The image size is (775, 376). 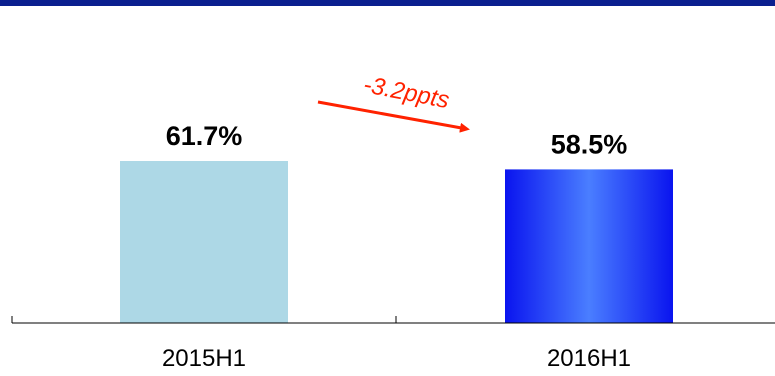 What do you see at coordinates (393, 116) in the screenshot?
I see `change-arrow` at bounding box center [393, 116].